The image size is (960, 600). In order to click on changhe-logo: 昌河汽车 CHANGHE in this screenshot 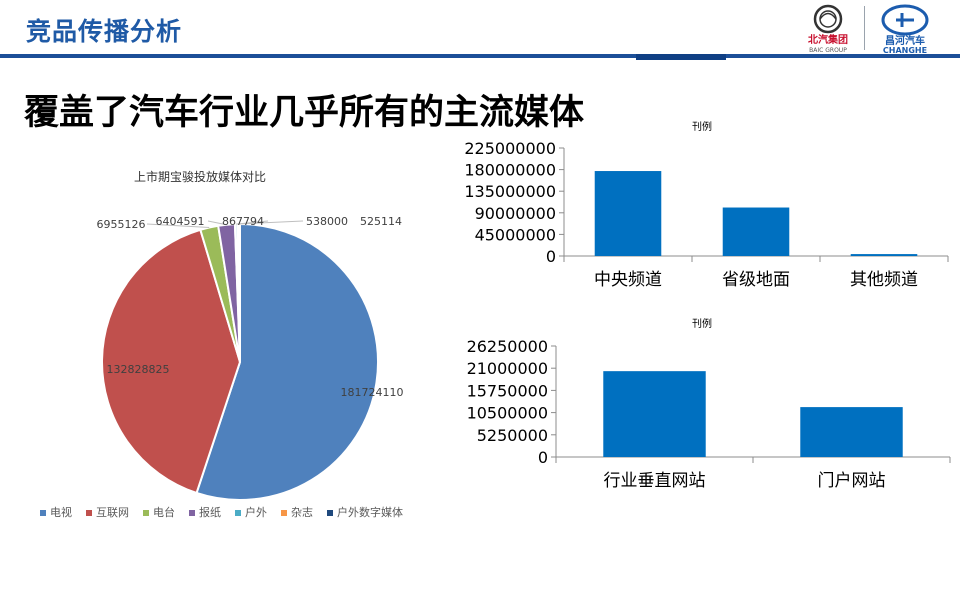, I will do `click(905, 29)`.